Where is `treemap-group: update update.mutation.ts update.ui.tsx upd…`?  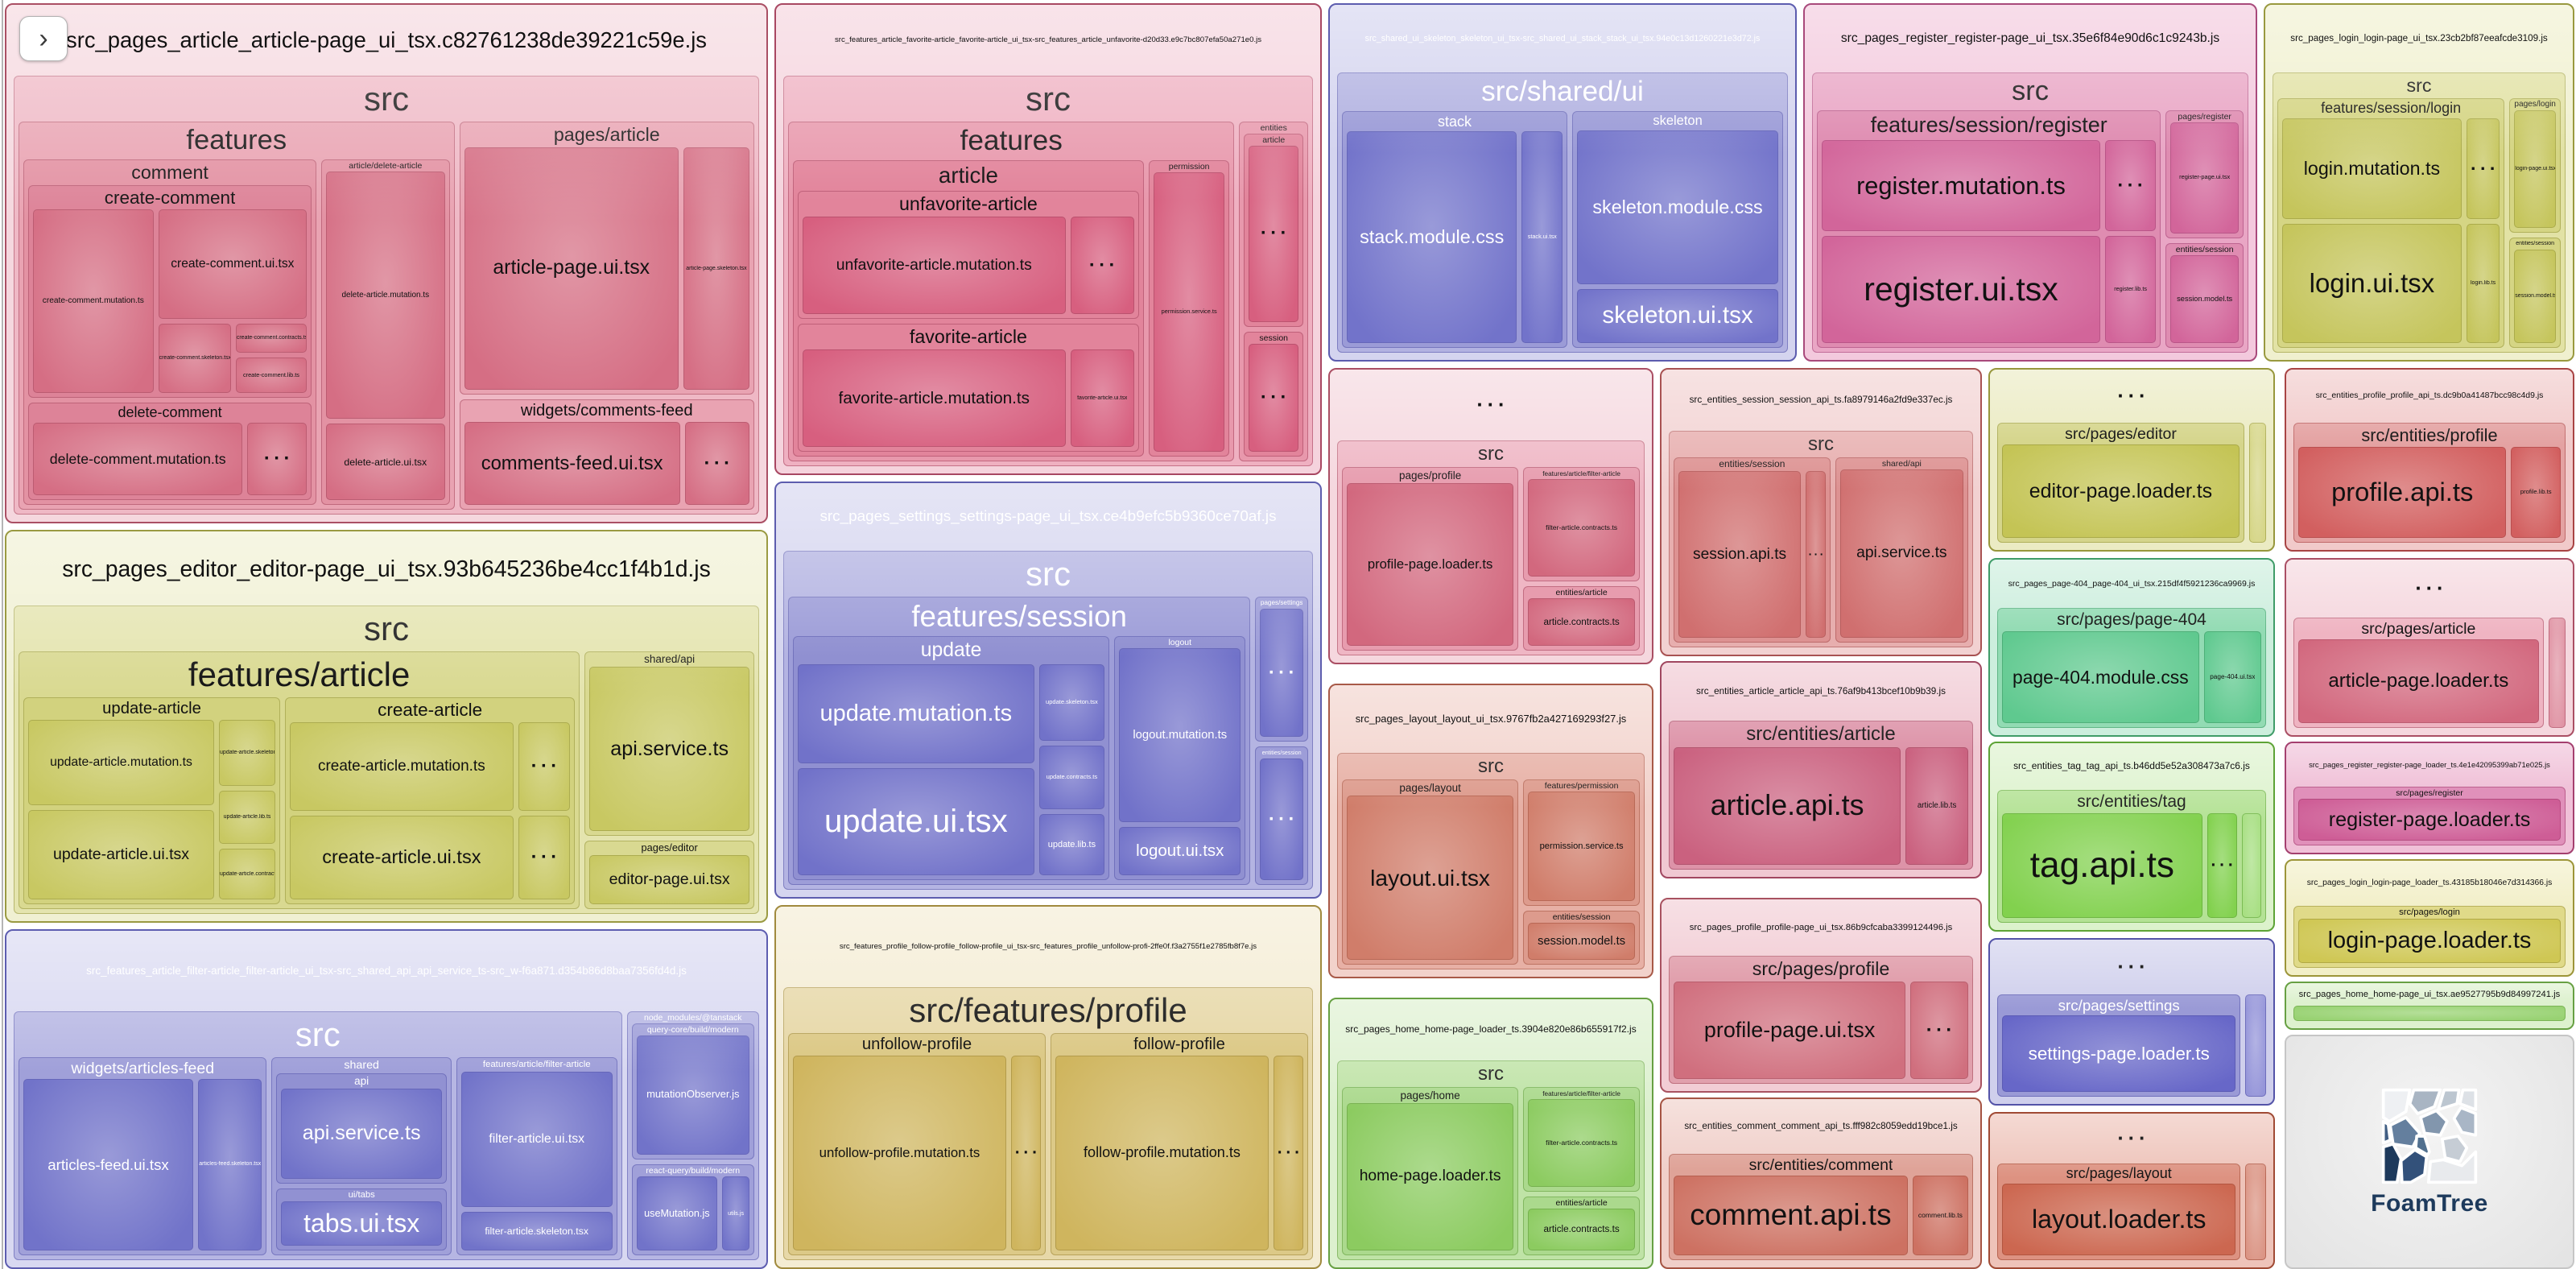 treemap-group: update update.mutation.ts update.ui.tsx upd… is located at coordinates (951, 758).